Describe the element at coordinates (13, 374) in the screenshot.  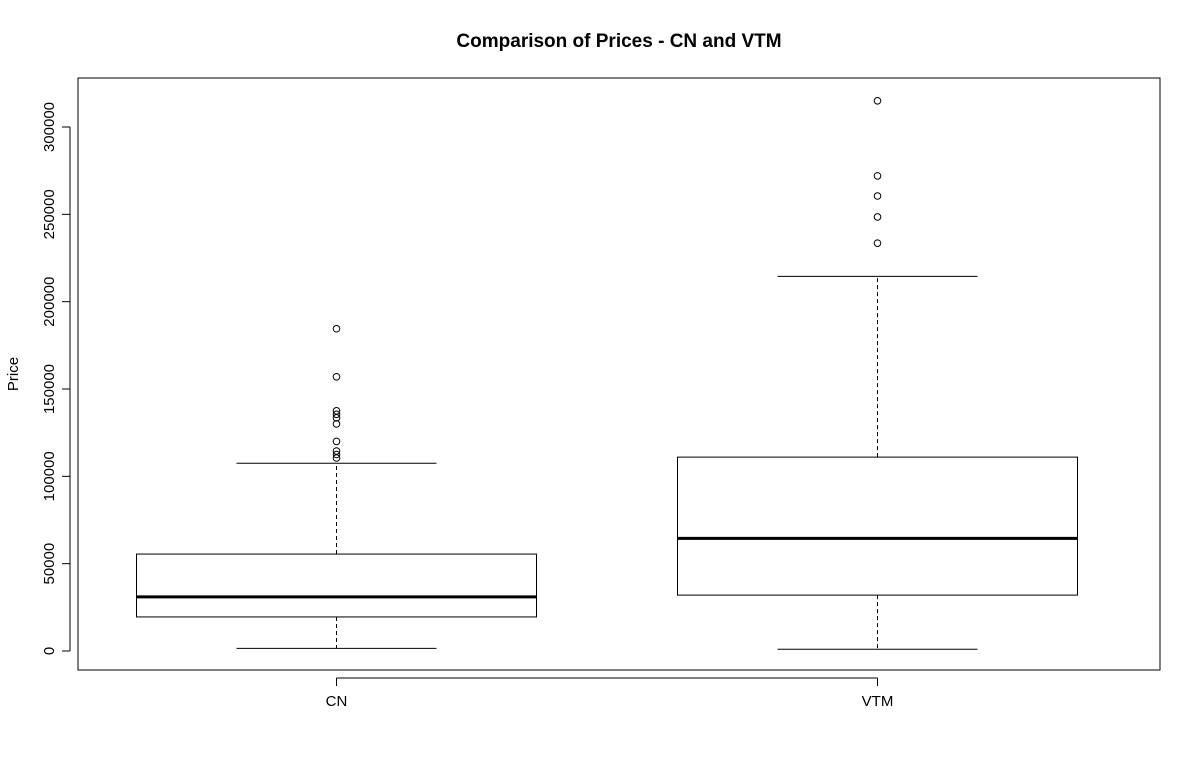
I see `y-axis-label: Price` at that location.